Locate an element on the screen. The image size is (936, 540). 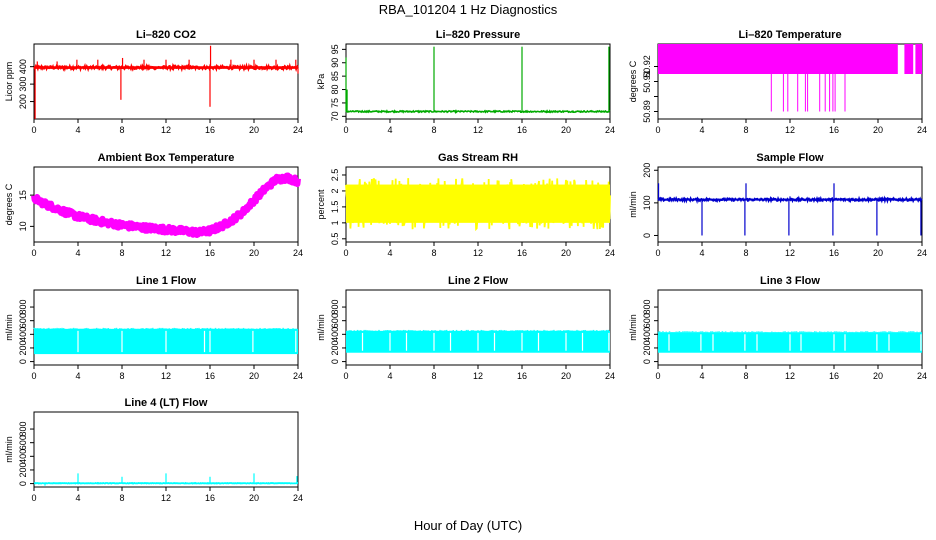
y-tick-label: 75 is located at coordinates (335, 103).